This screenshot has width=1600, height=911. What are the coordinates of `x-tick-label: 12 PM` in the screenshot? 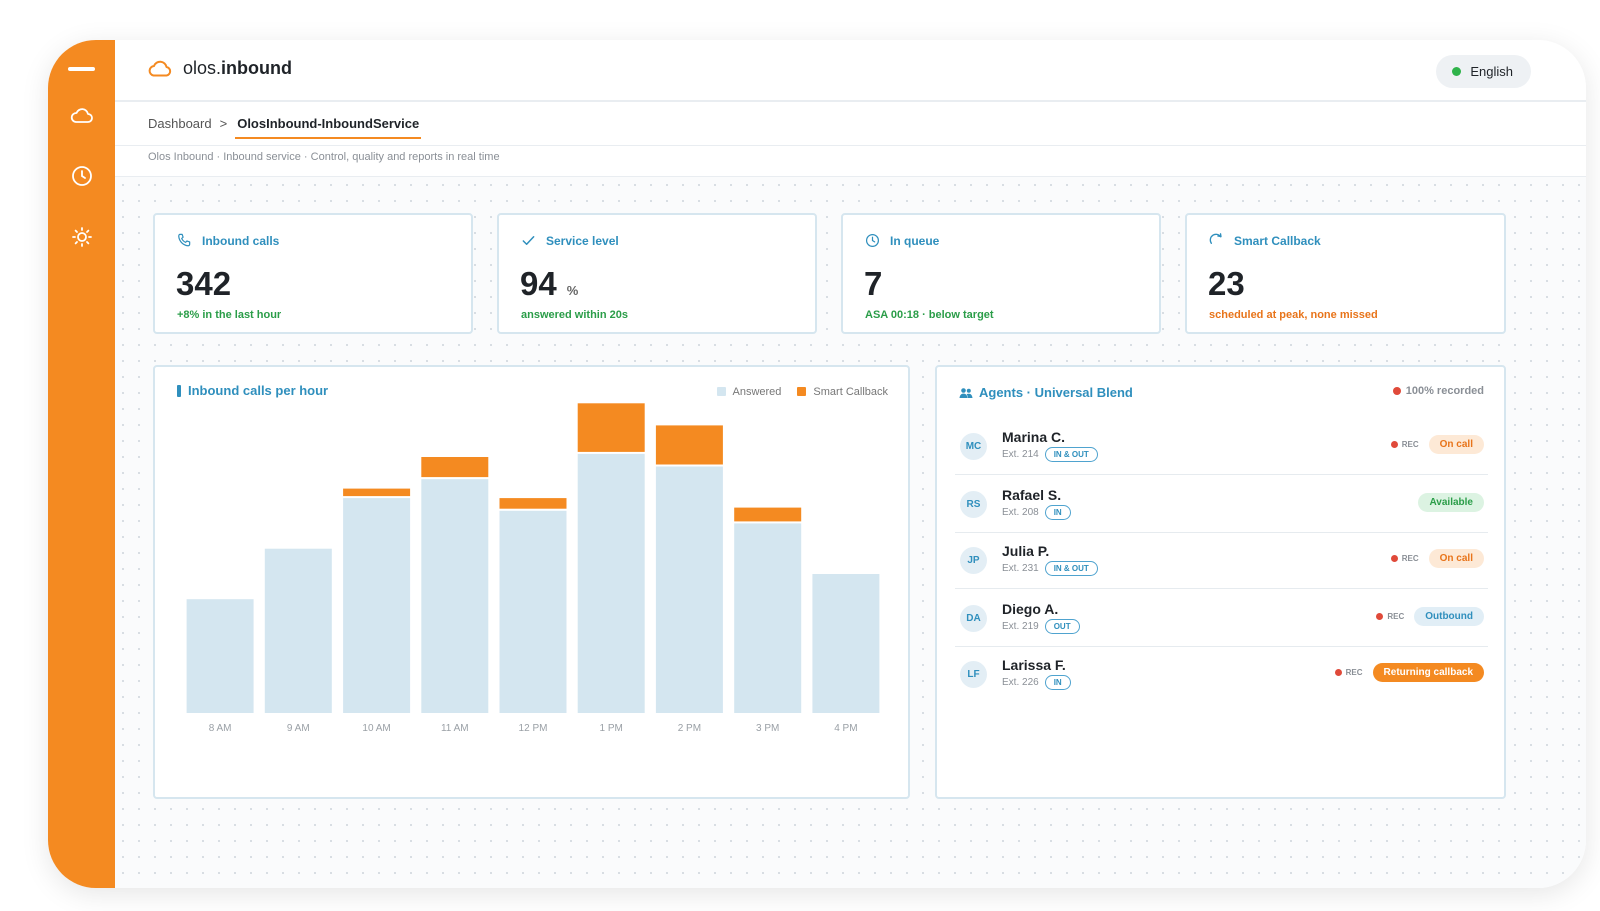 It's located at (533, 728).